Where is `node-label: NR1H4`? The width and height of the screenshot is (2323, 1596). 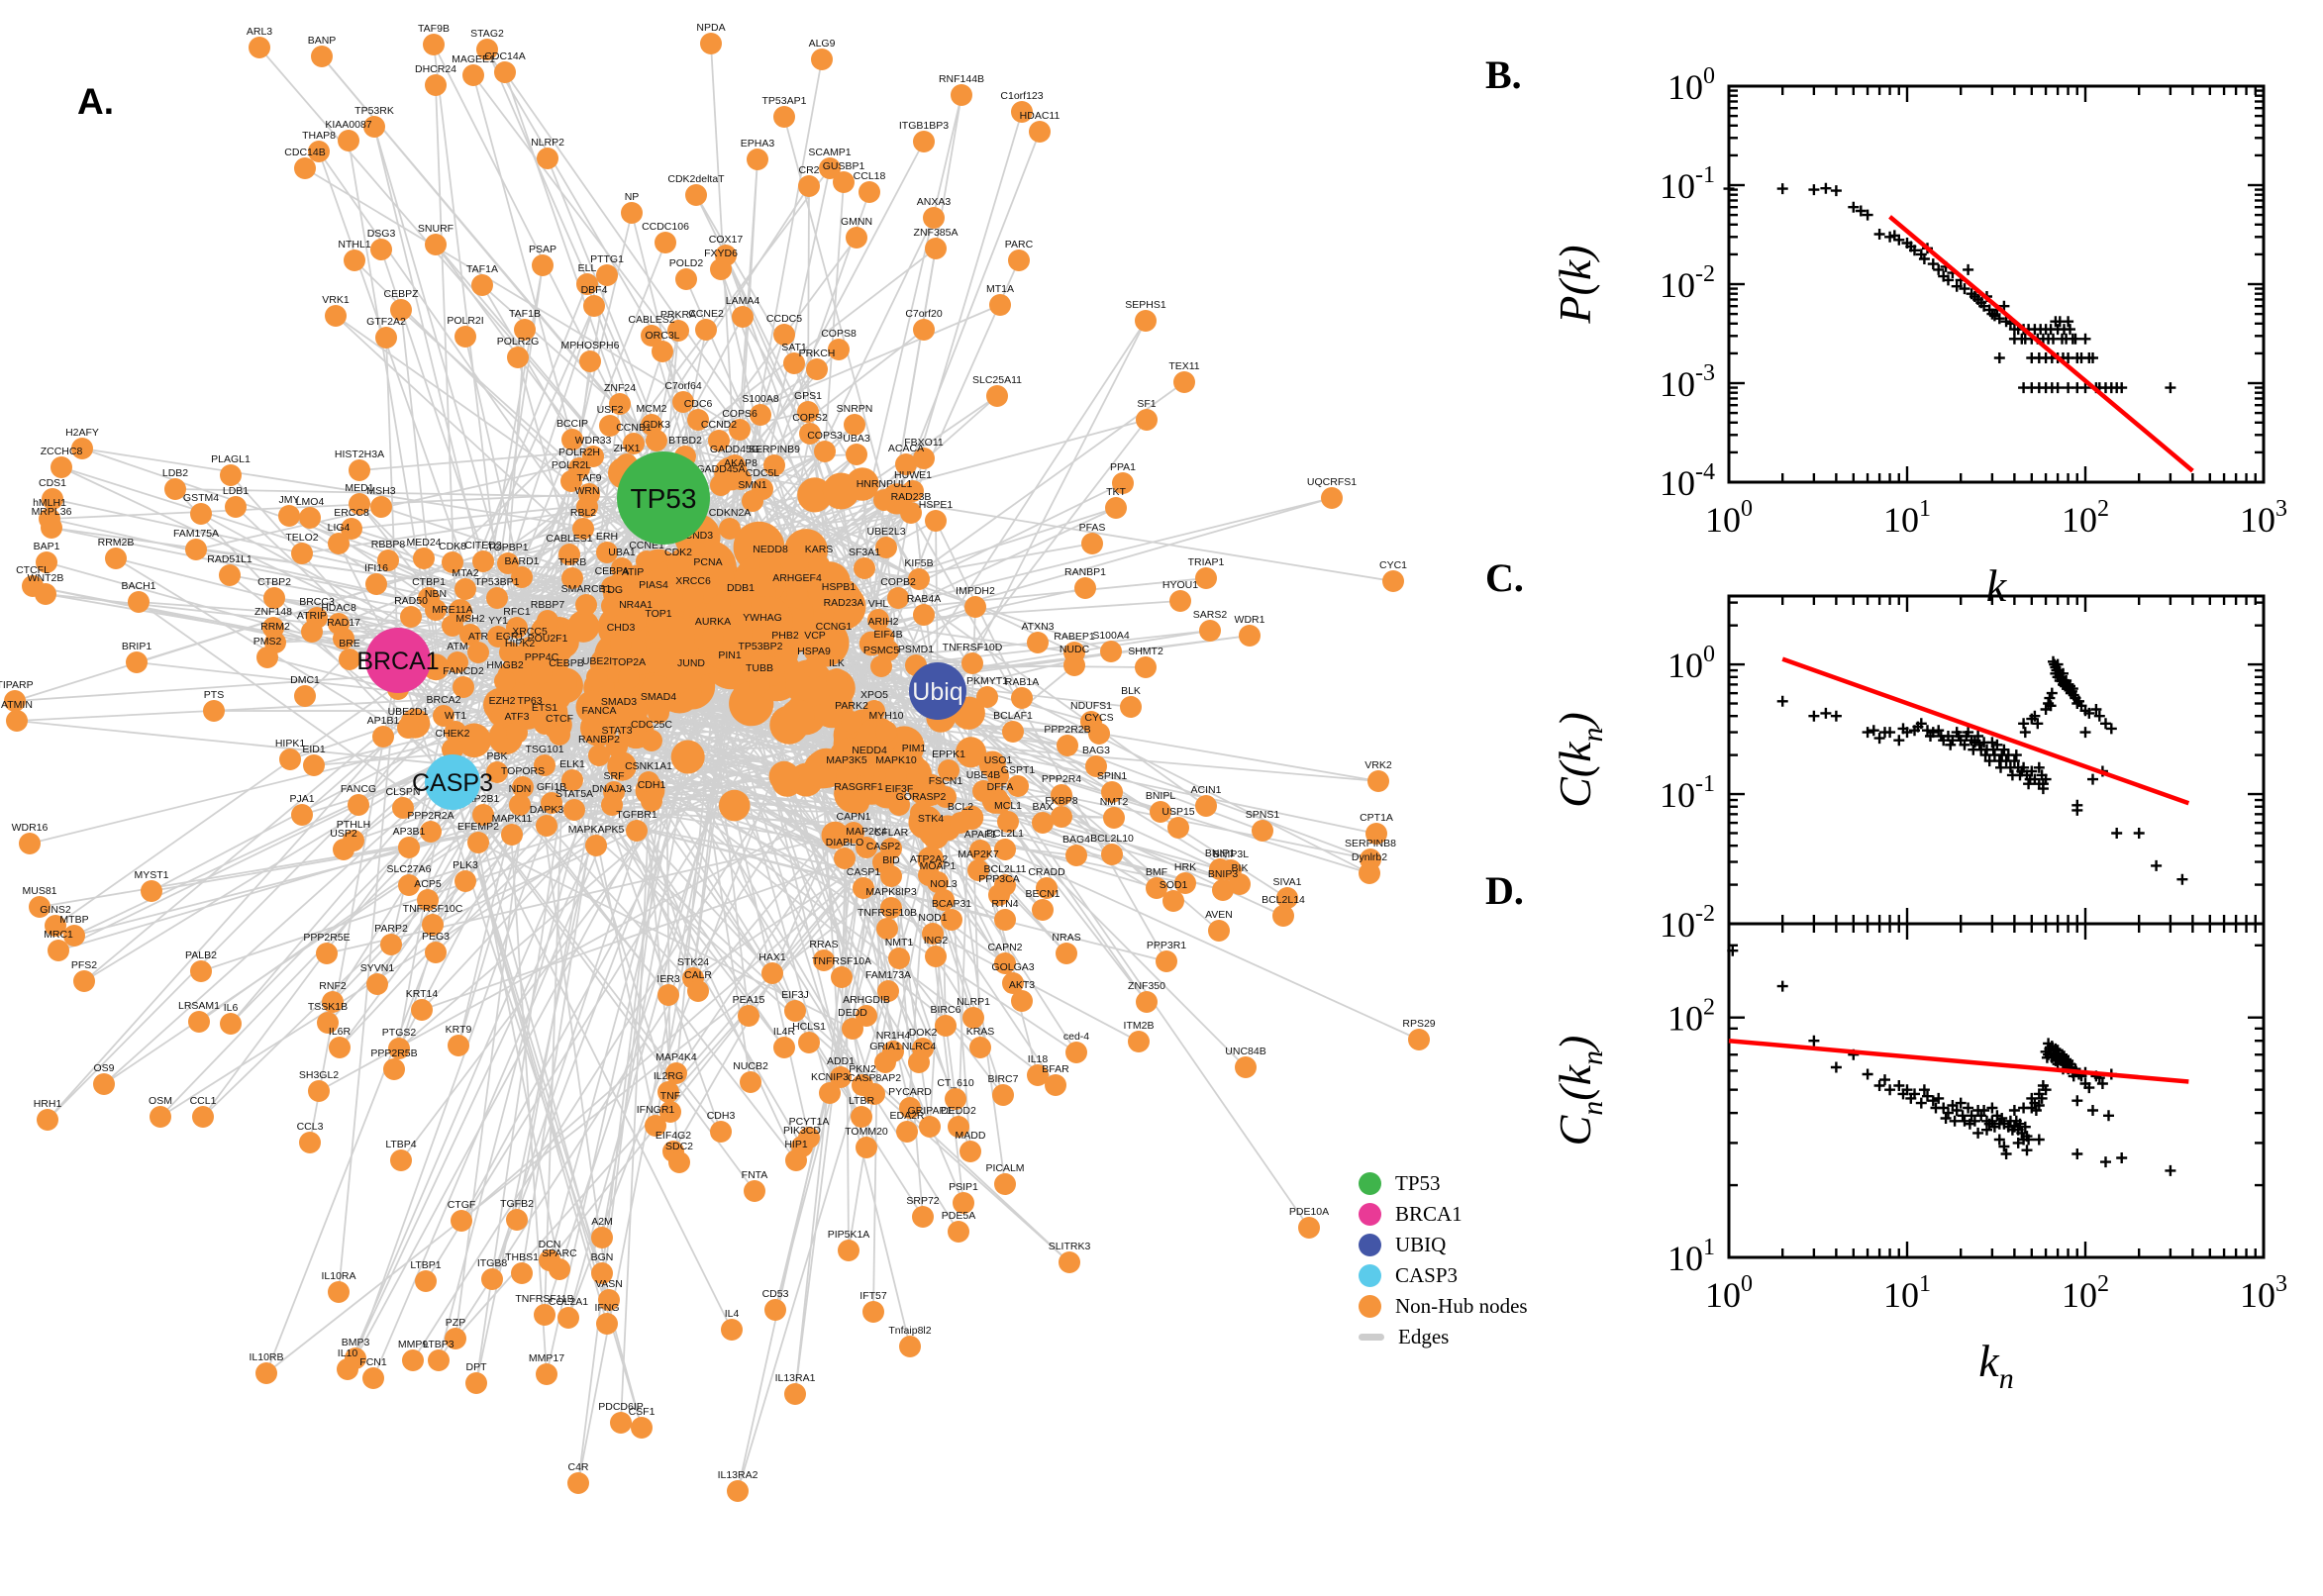
node-label: NR1H4 is located at coordinates (893, 1036).